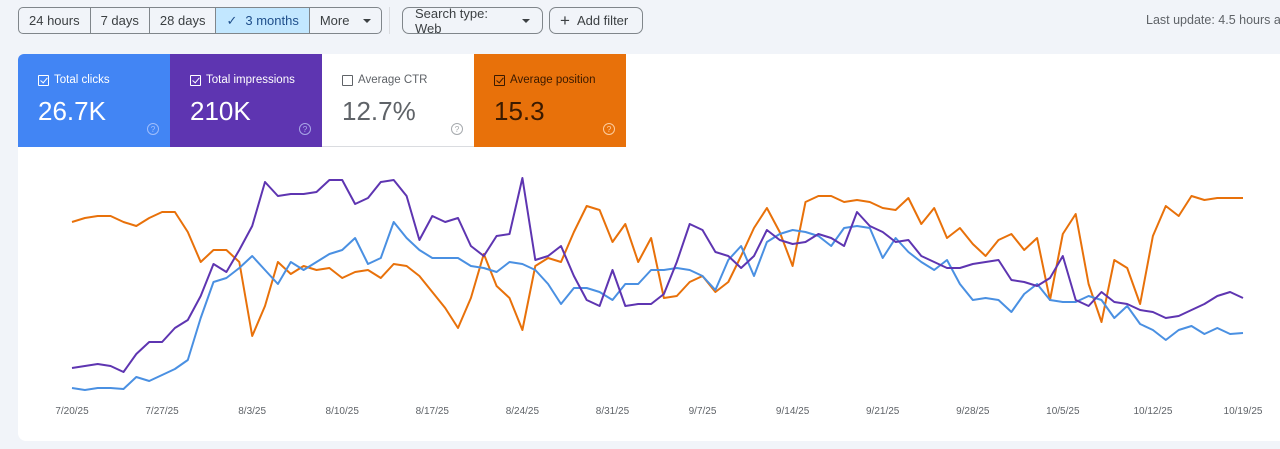 This screenshot has height=449, width=1280. I want to click on x-tick-label: 10/12/25, so click(1153, 411).